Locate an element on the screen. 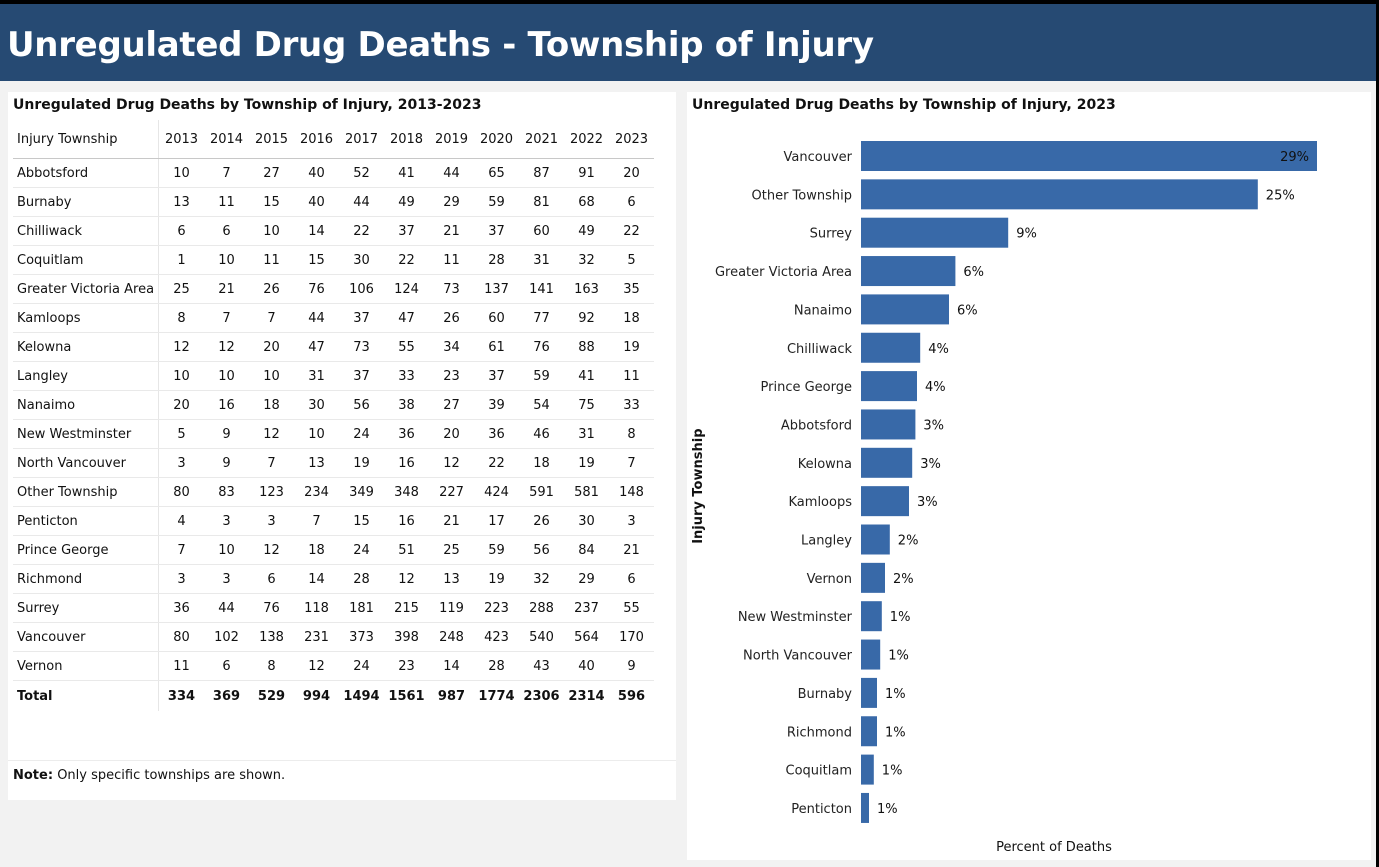  table-cell: 1 is located at coordinates (181, 260).